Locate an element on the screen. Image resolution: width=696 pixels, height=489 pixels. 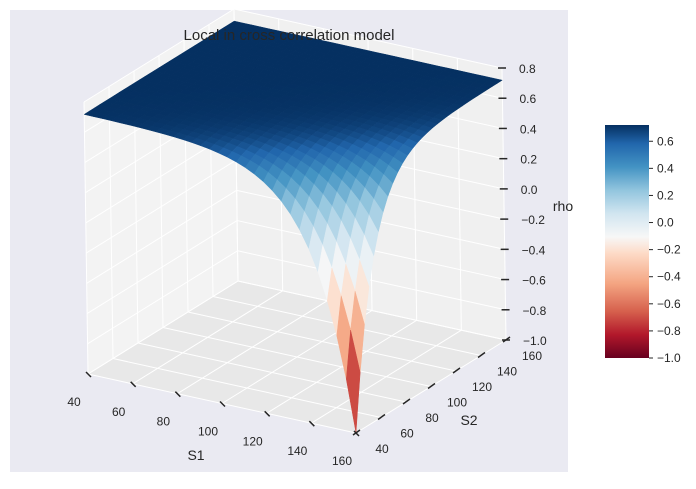
y-tick-label: 140 is located at coordinates (507, 372).